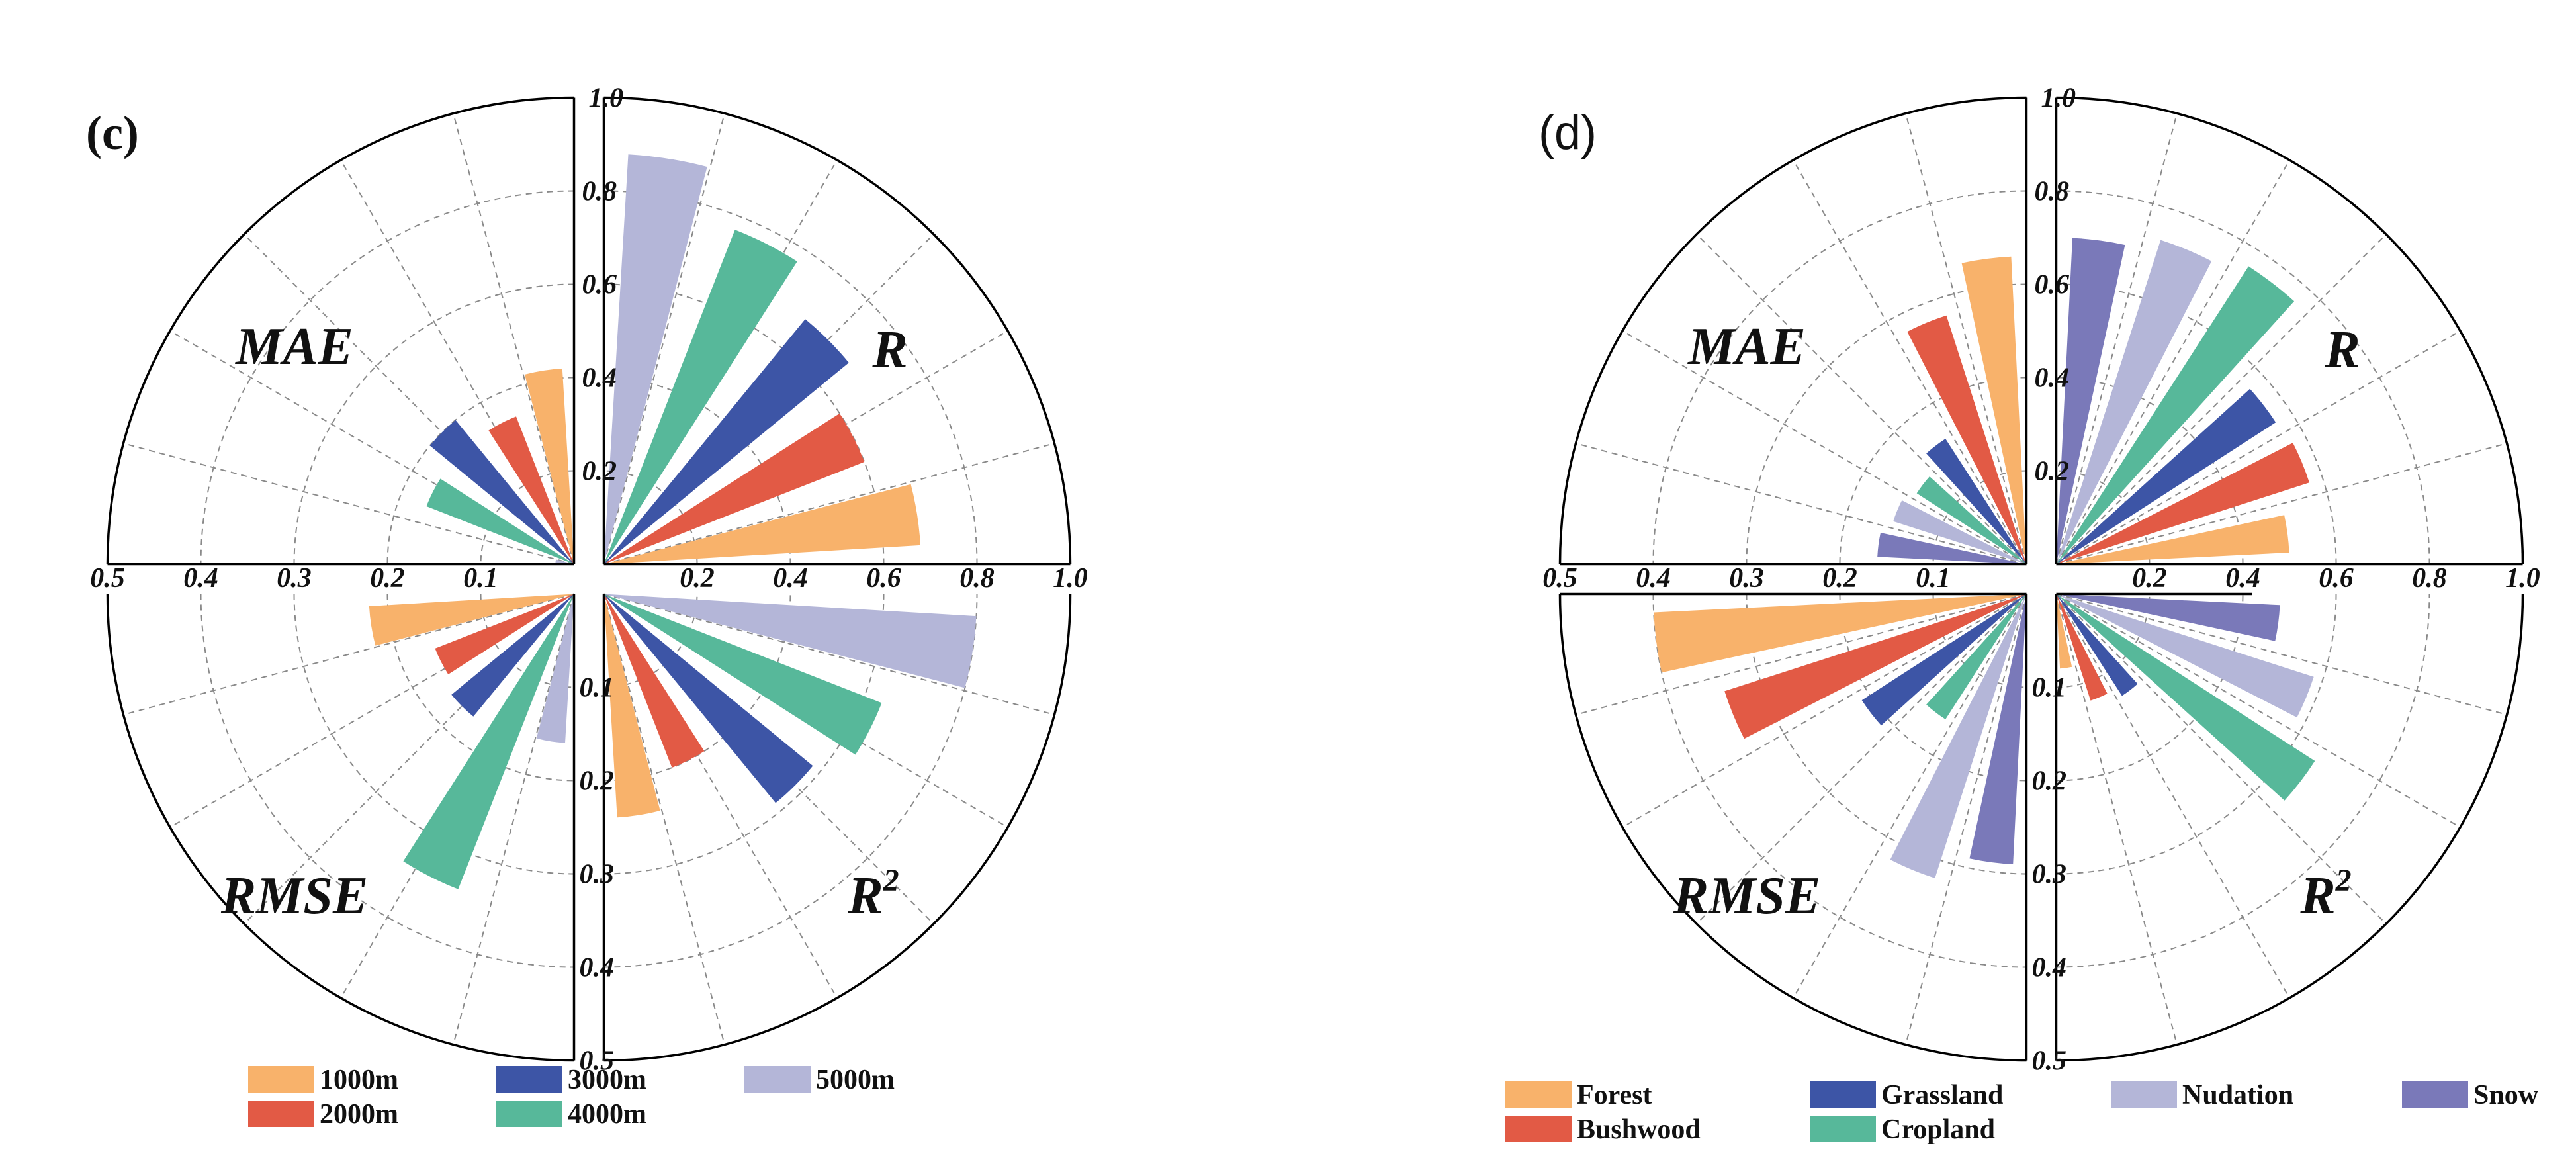  I want to click on bar-rmse-bushwood, so click(1875, 666).